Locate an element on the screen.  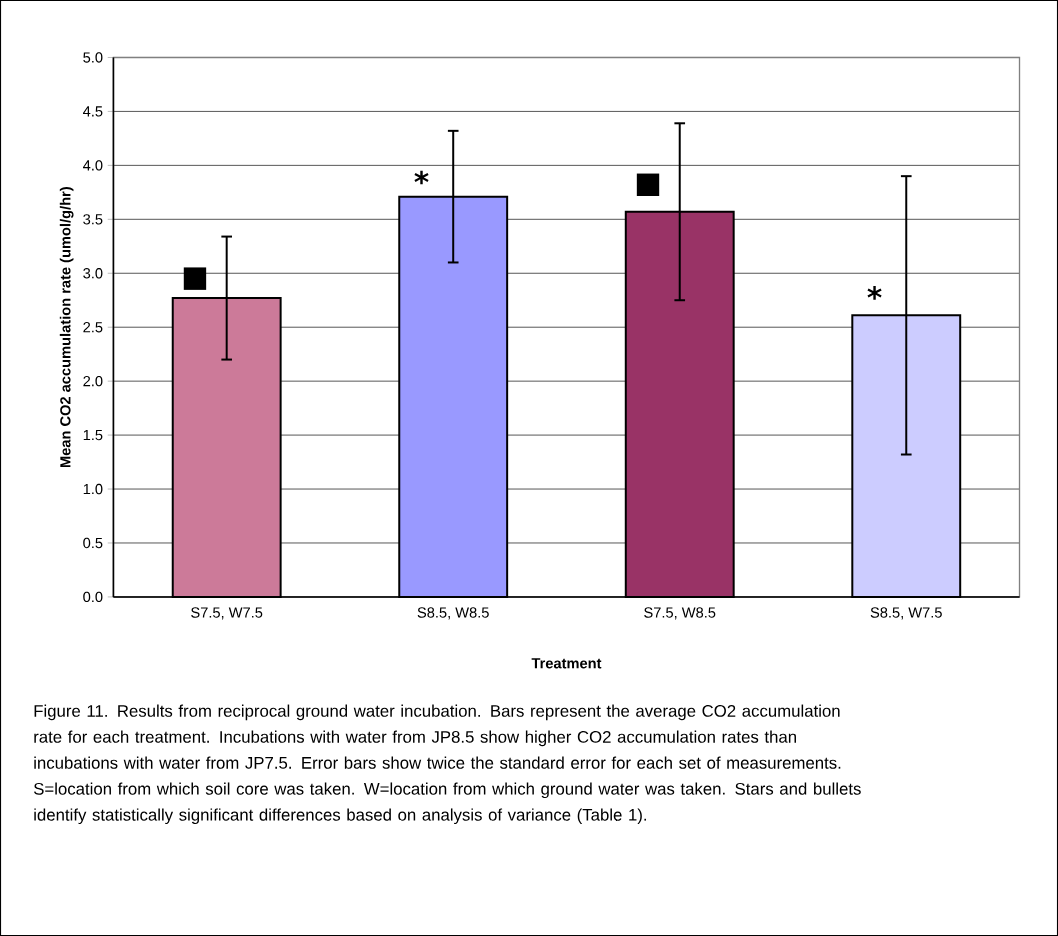
y-axis-title: Mean CO2 accumulation rate (umol/g/hr) is located at coordinates (66, 327).